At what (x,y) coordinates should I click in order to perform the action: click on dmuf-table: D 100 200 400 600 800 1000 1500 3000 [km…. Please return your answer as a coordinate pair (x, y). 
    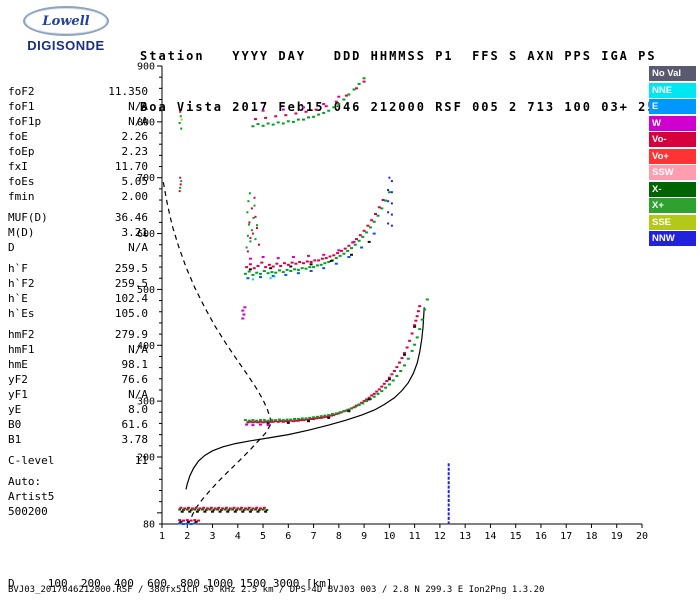
    Looking at the image, I should click on (173, 575).